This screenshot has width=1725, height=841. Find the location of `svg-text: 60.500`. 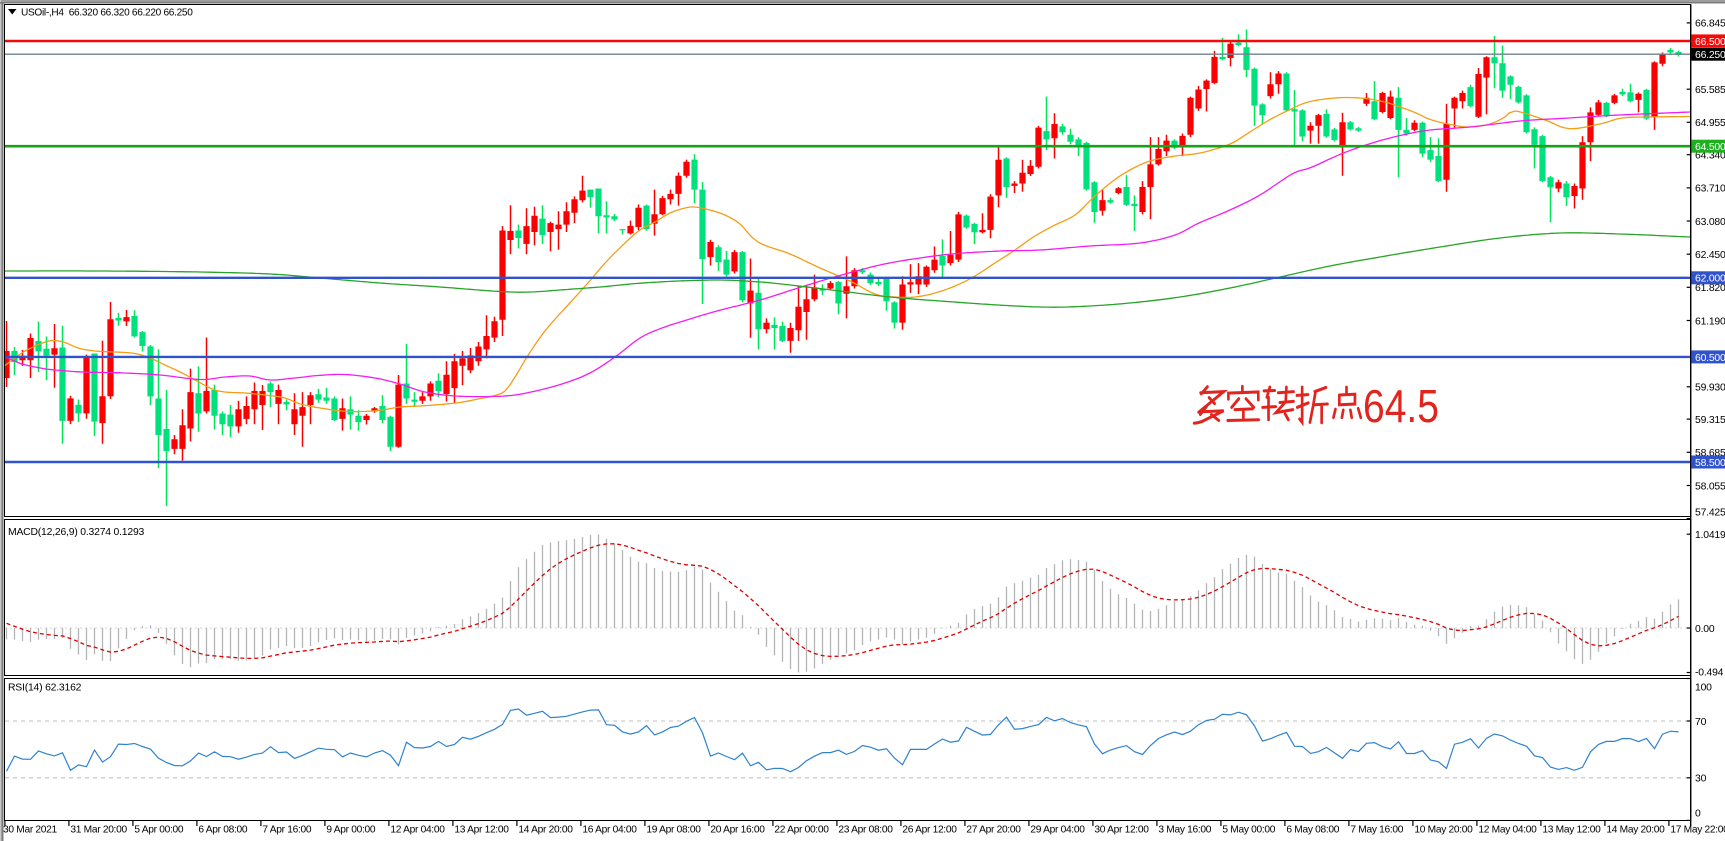

svg-text: 60.500 is located at coordinates (1710, 358).